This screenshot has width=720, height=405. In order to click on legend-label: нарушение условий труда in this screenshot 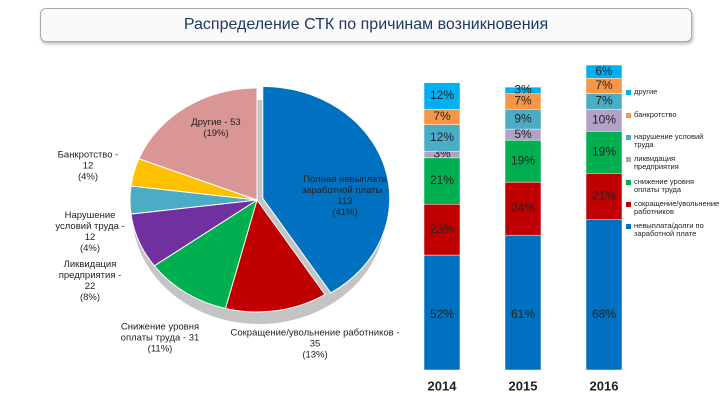, I will do `click(669, 140)`.